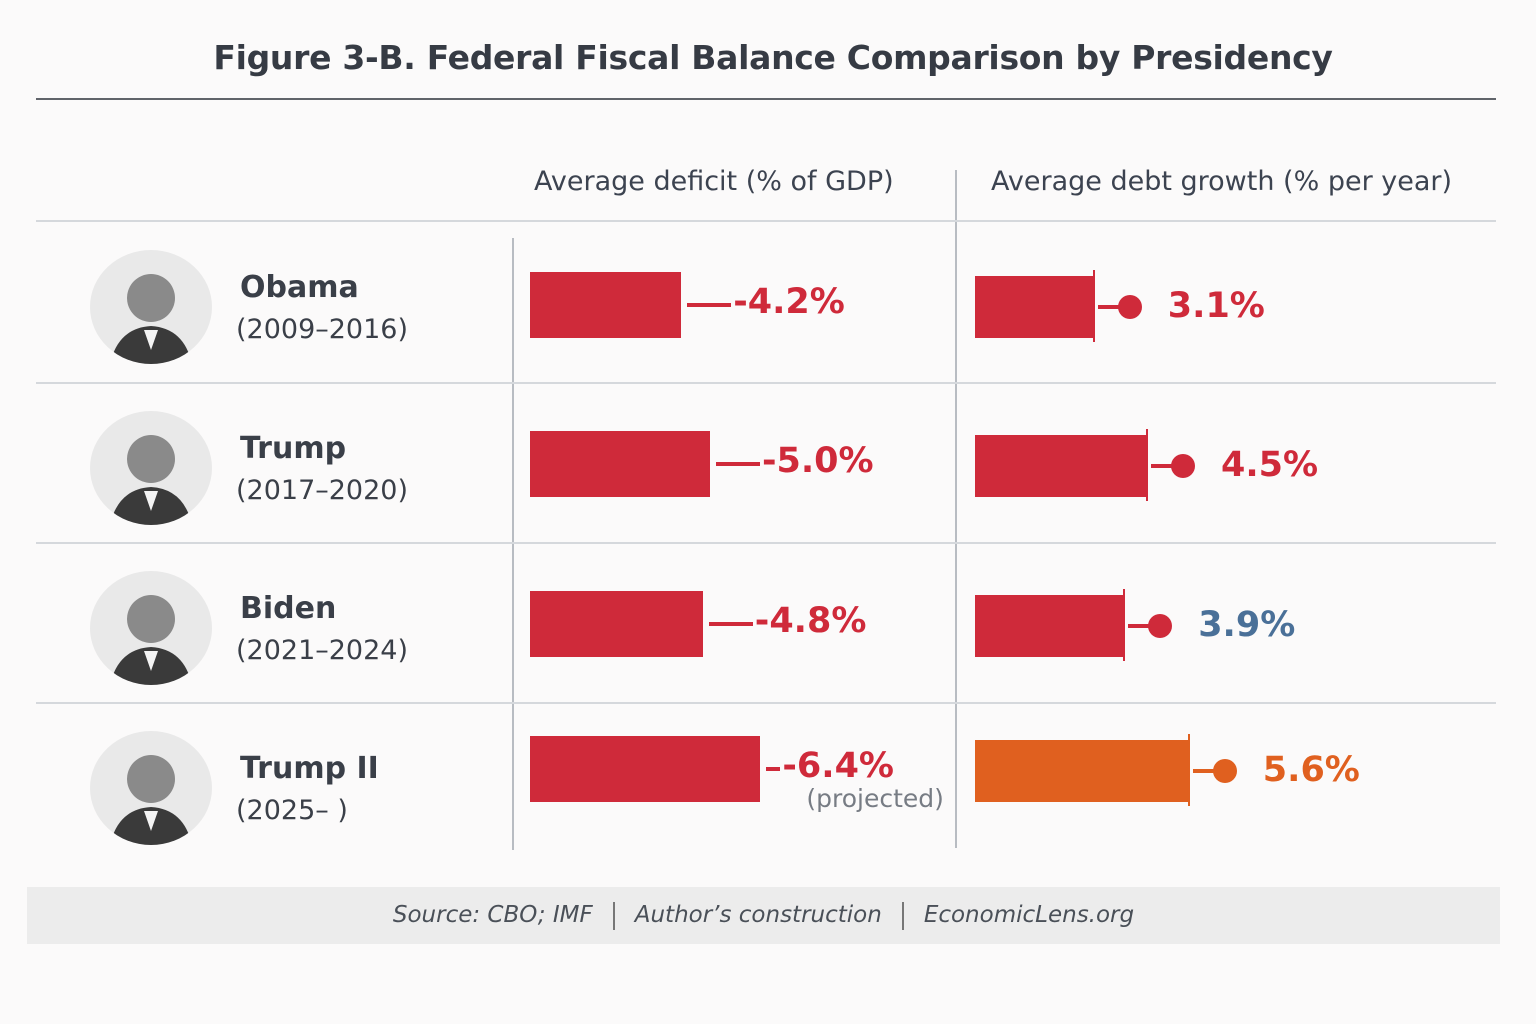  Describe the element at coordinates (299, 287) in the screenshot. I see `president-name: Obama` at that location.